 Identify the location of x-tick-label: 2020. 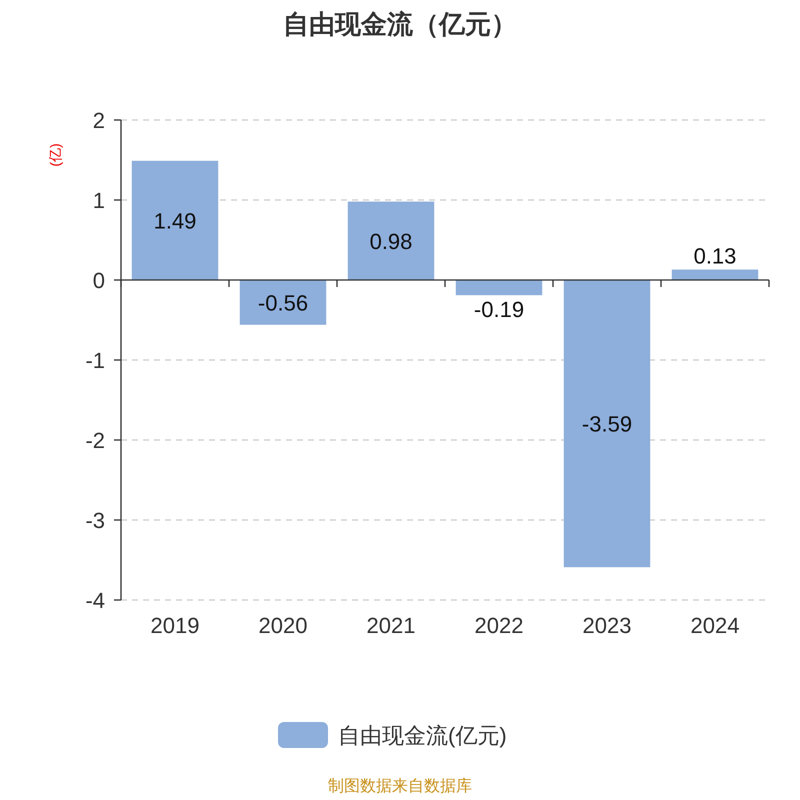
(283, 625).